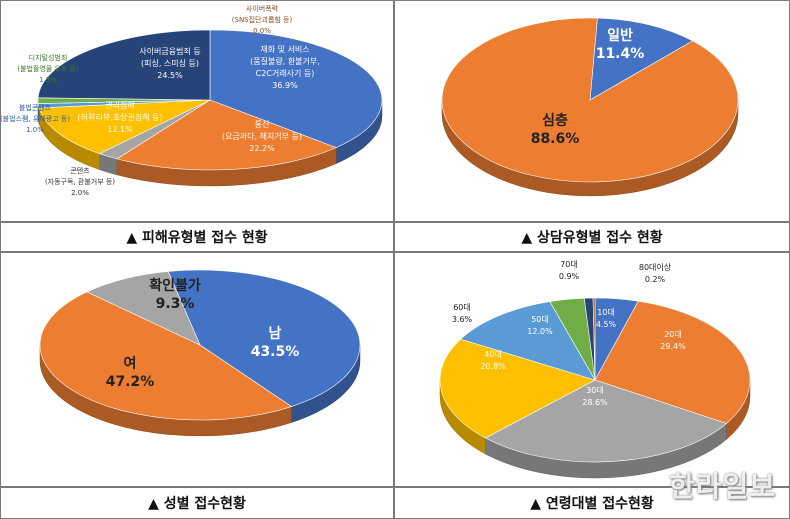 The width and height of the screenshot is (790, 519). What do you see at coordinates (48, 68) in the screenshot?
I see `label-digital-sex-crime: 디지털성범죄 (불법촬영물 유포 등) 1.3%` at bounding box center [48, 68].